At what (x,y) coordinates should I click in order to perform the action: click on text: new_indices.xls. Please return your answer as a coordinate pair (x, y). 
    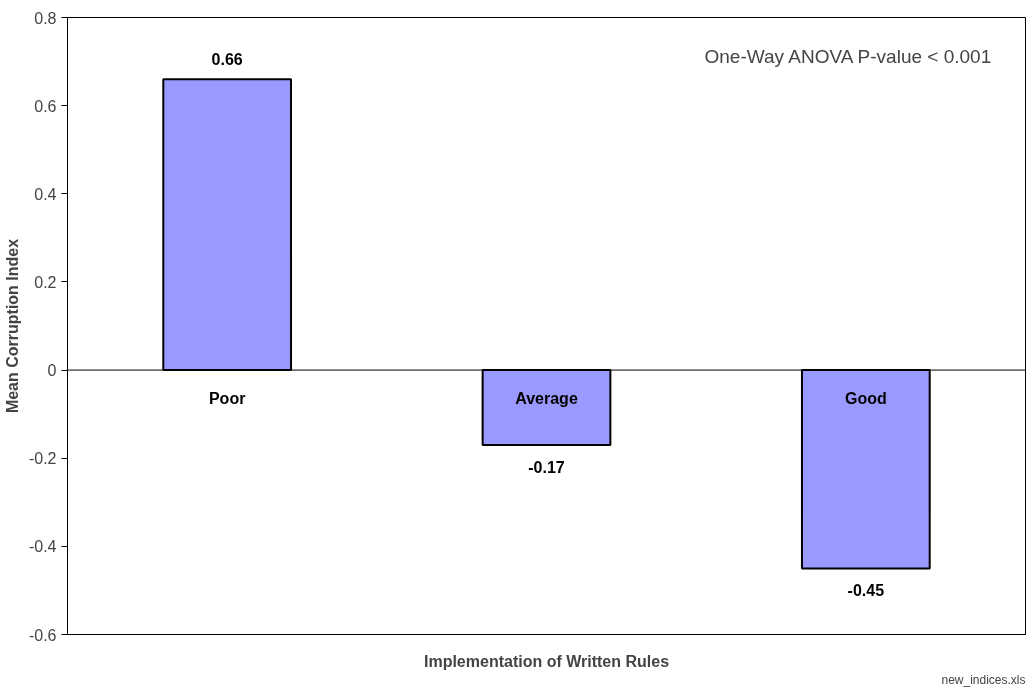
    Looking at the image, I should click on (983, 679).